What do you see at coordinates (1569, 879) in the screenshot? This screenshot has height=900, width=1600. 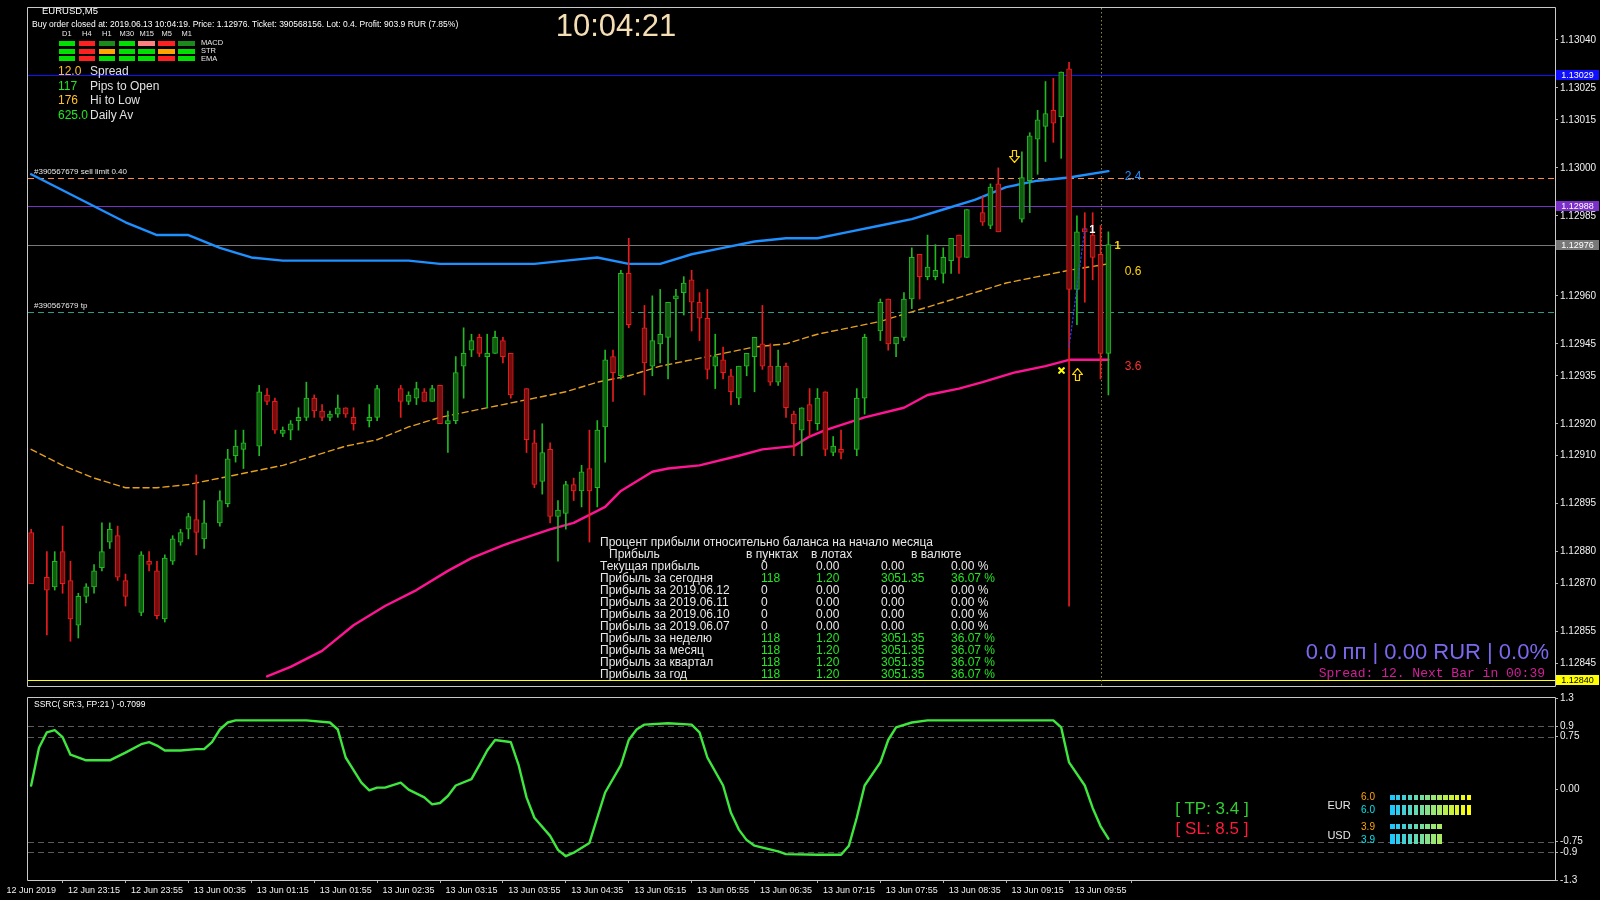 I see `y-tick-label: -1.3` at bounding box center [1569, 879].